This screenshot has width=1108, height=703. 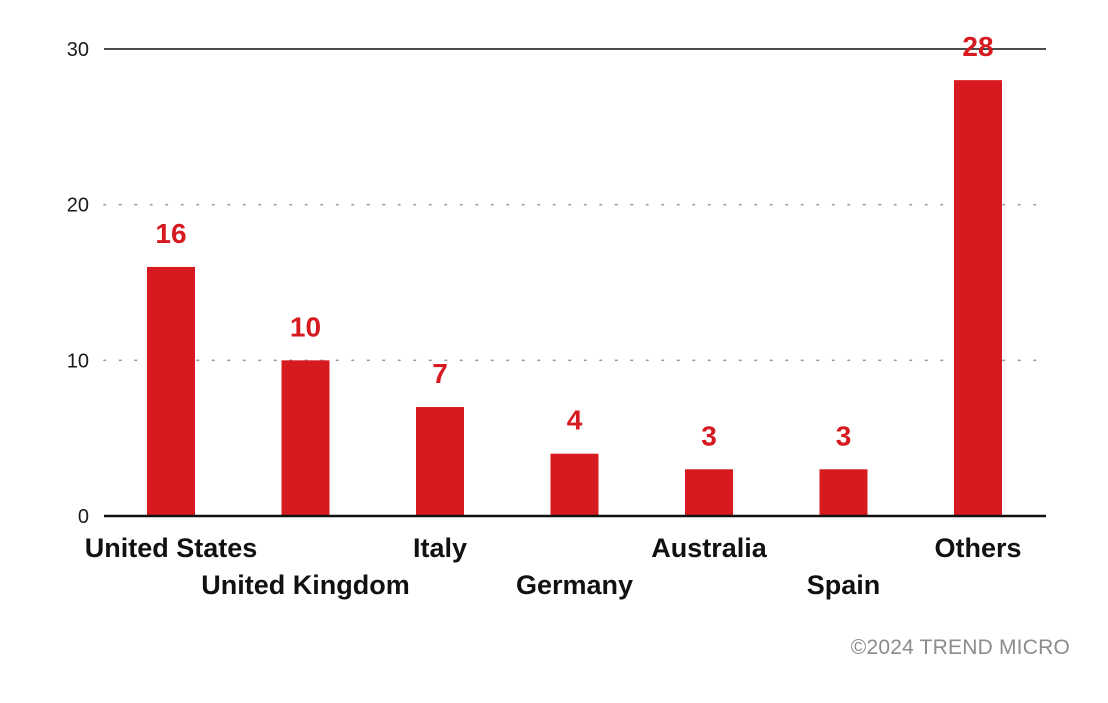 I want to click on bar-spain, so click(x=843, y=492).